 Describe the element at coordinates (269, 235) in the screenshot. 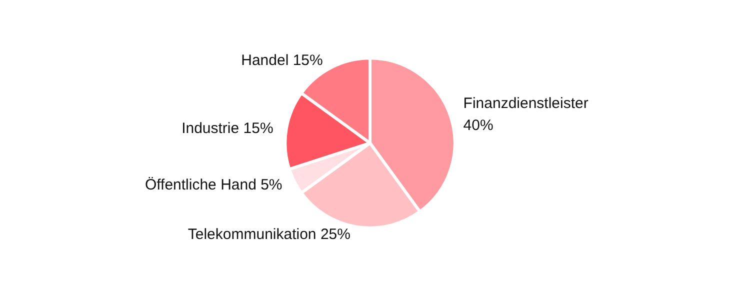

I see `slice-label: Telekommunikation 25%` at that location.